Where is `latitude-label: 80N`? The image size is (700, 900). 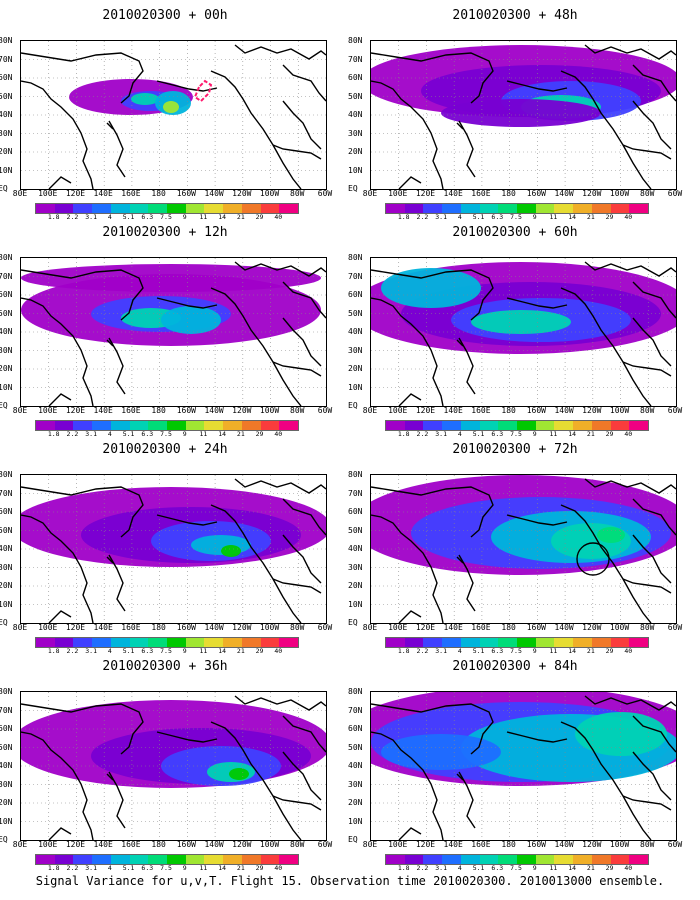 latitude-label: 80N is located at coordinates (355, 40).